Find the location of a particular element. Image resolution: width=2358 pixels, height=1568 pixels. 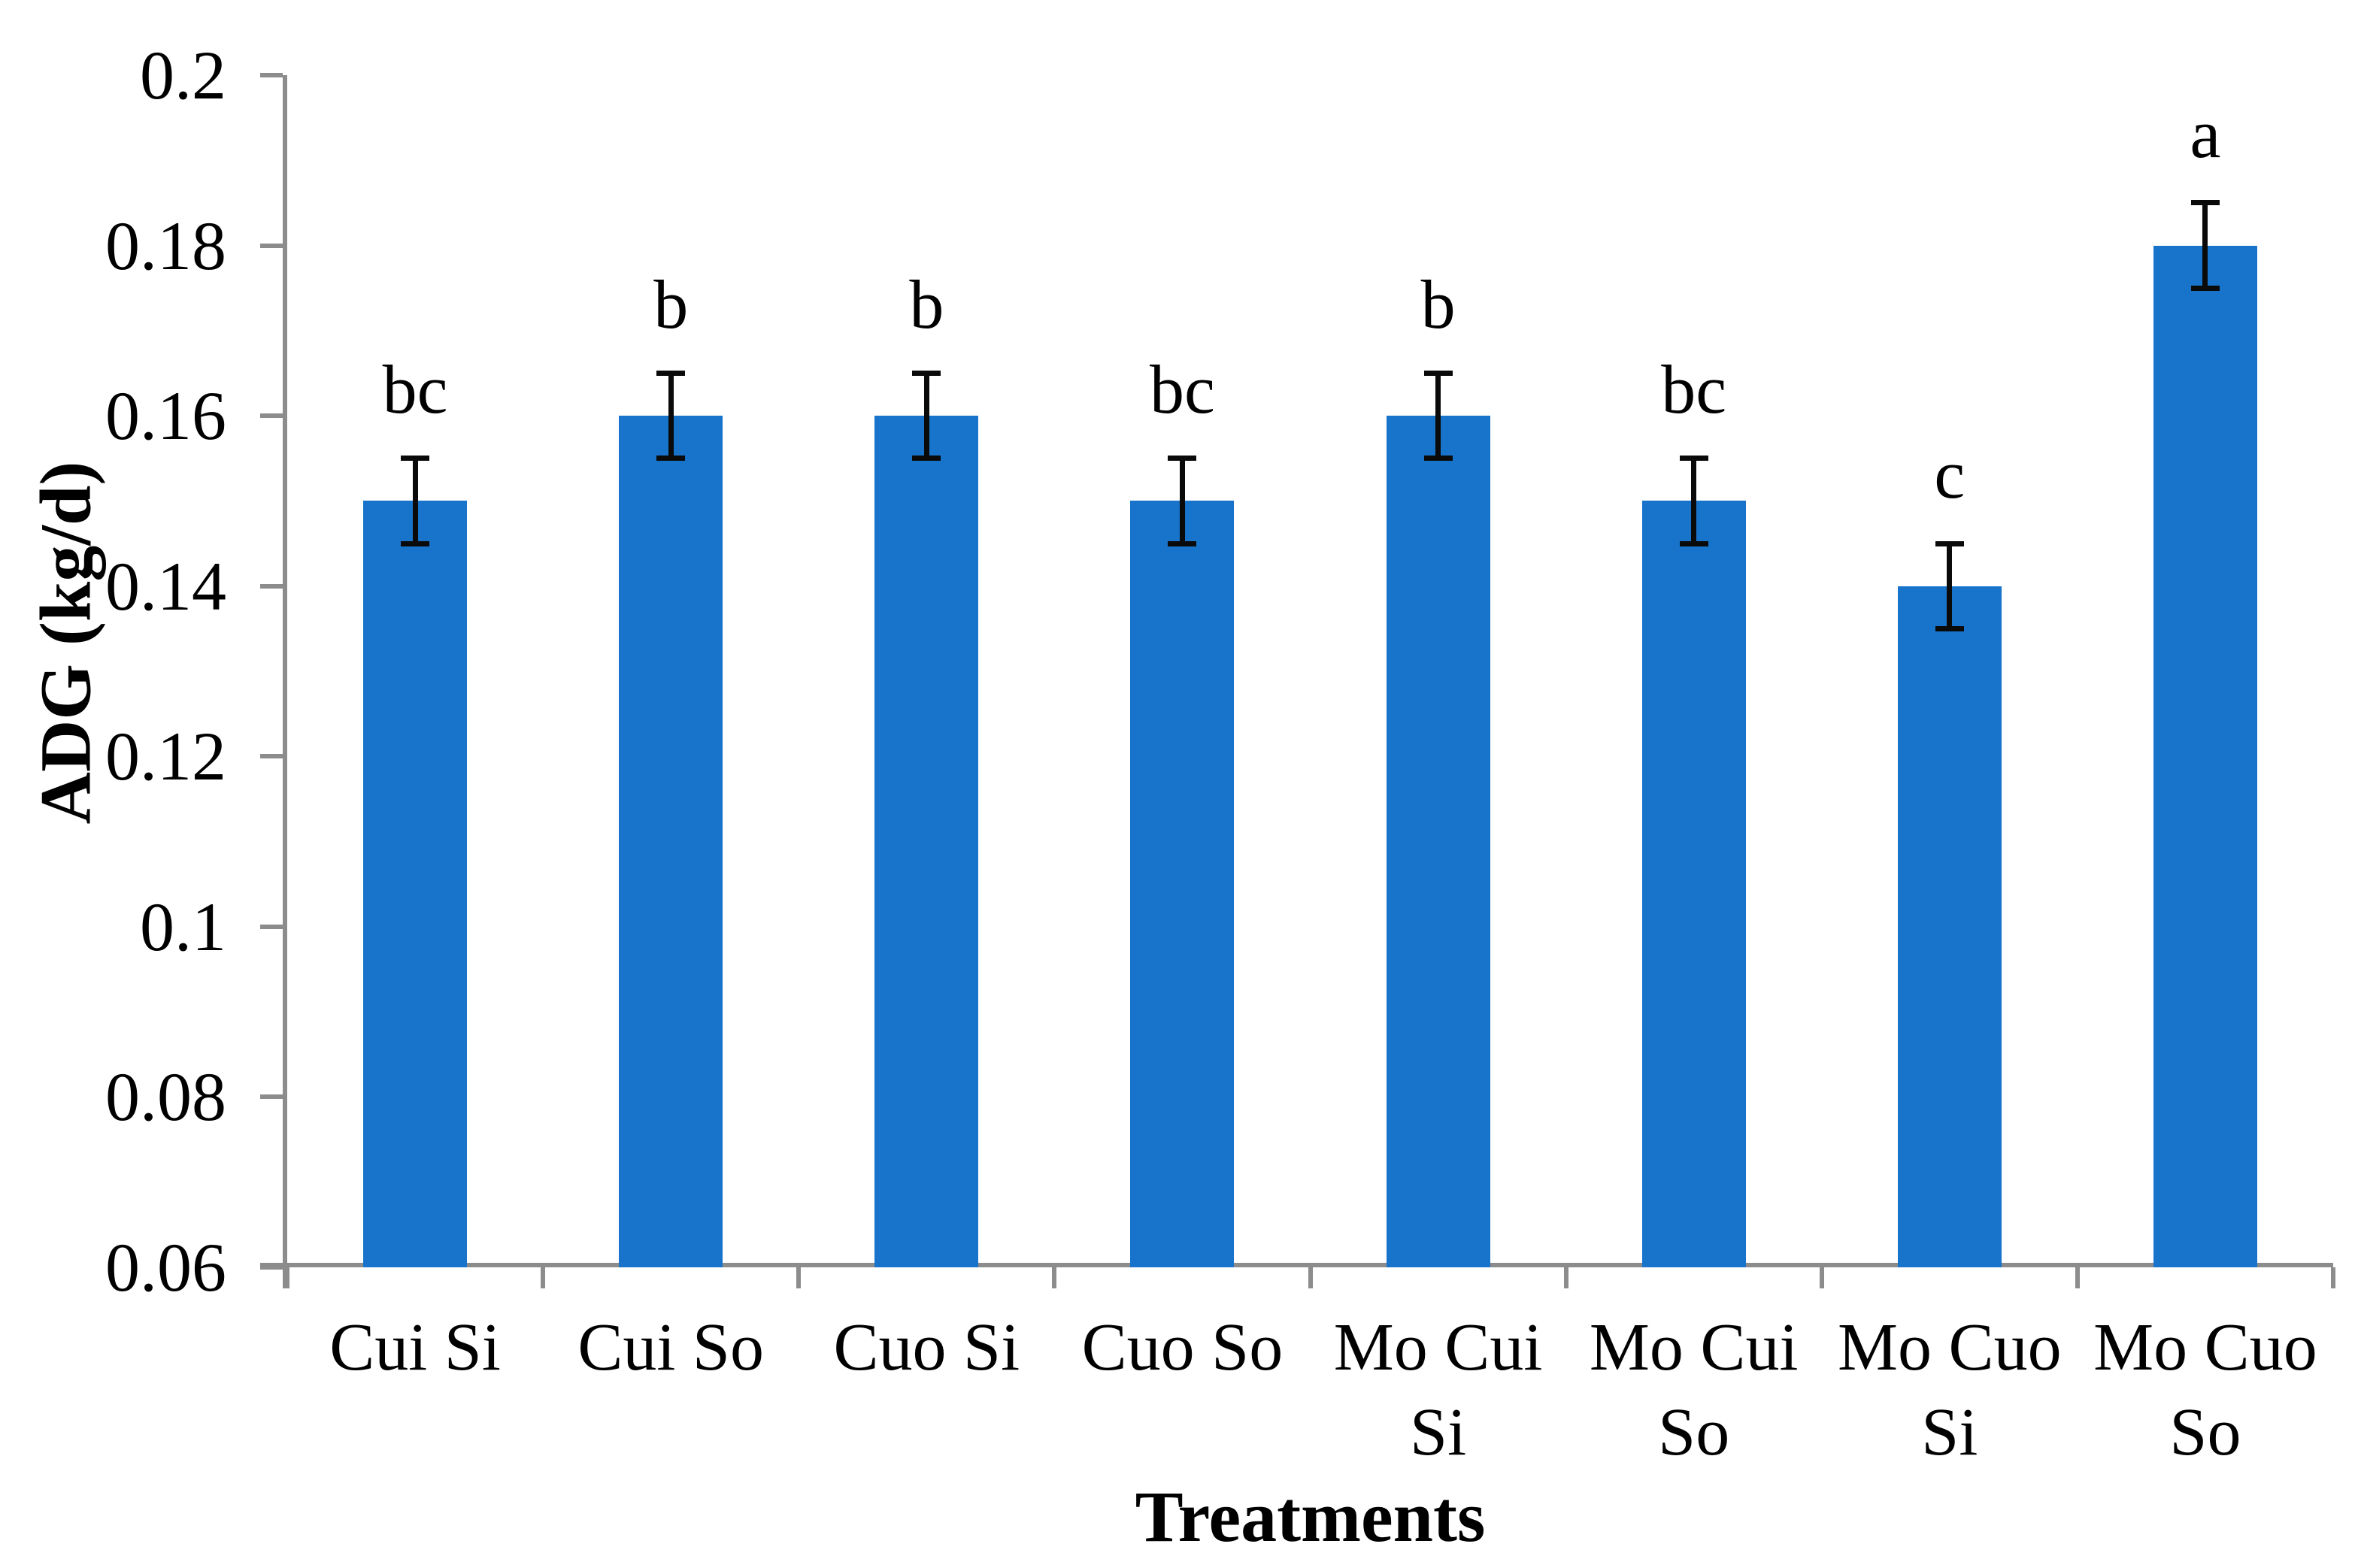

y-axis-line is located at coordinates (285, 681).